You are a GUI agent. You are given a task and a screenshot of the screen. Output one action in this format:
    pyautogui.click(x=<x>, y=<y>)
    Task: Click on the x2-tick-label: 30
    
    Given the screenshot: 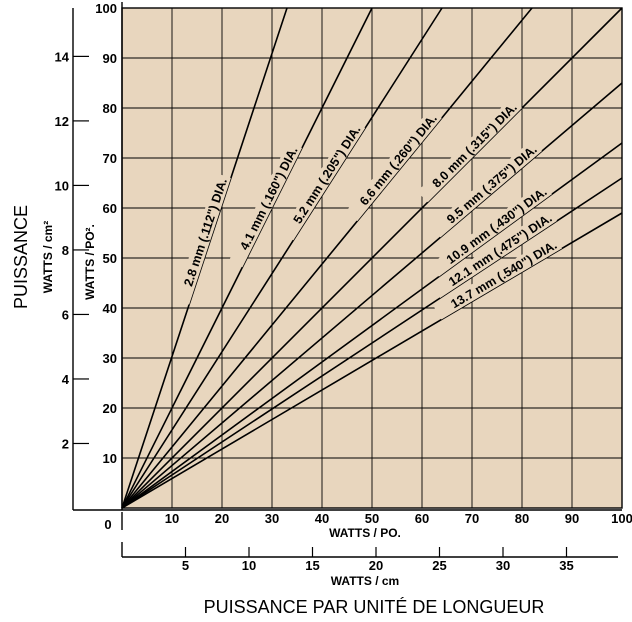 What is the action you would take?
    pyautogui.click(x=503, y=565)
    